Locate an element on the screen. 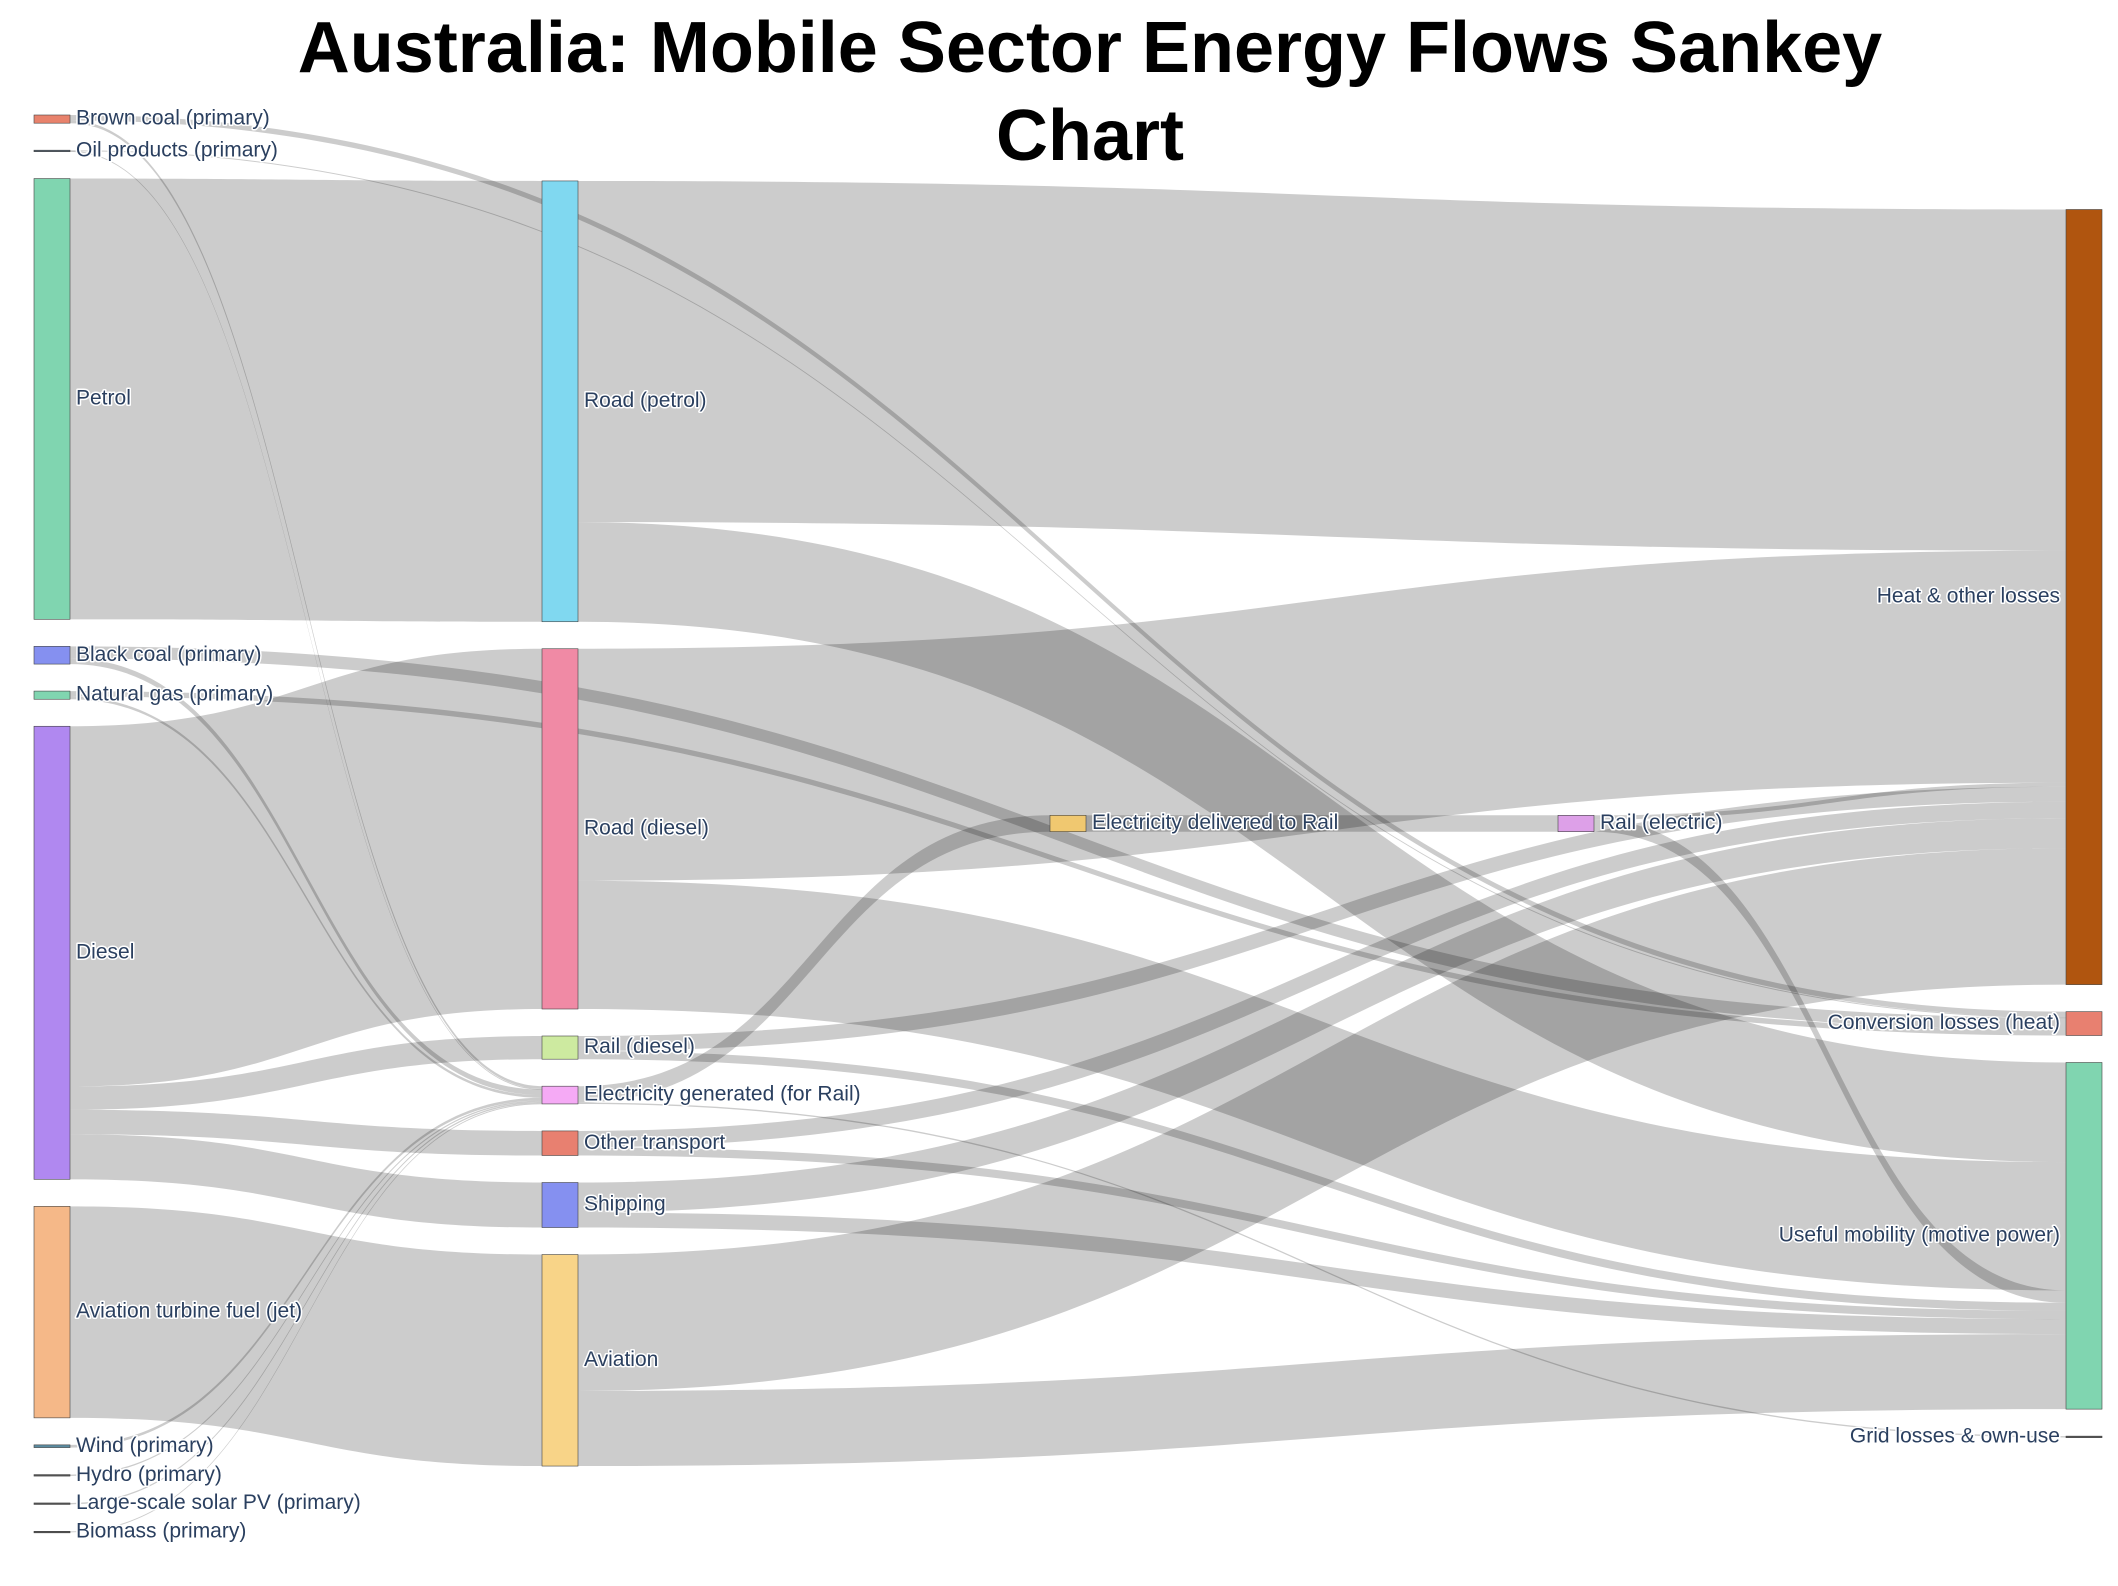 The width and height of the screenshot is (2118, 1586). node-label: Rail (electric) is located at coordinates (1661, 822).